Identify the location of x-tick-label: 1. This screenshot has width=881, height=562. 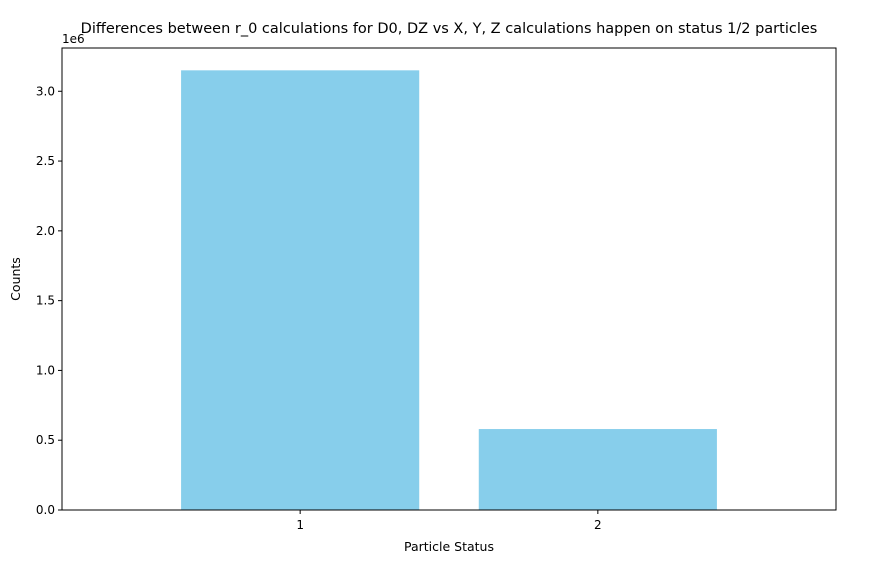
(300, 525).